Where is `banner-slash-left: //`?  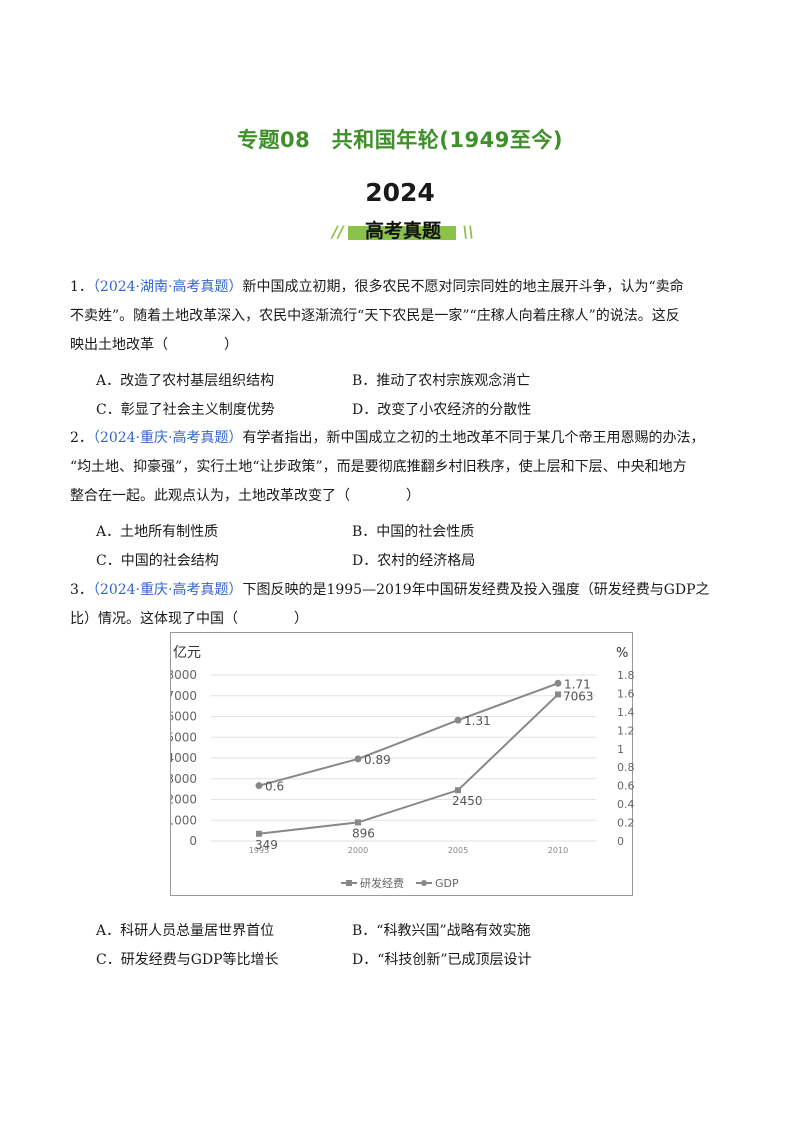
banner-slash-left: // is located at coordinates (338, 231).